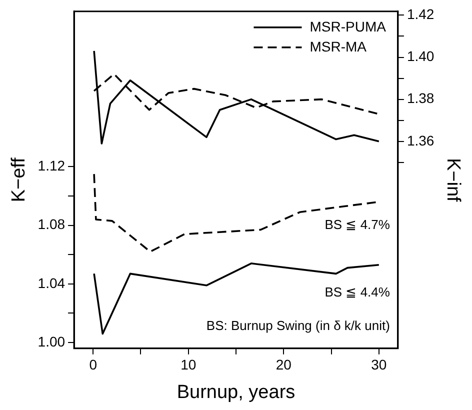  What do you see at coordinates (420, 140) in the screenshot?
I see `y2-tick-label: 1.36` at bounding box center [420, 140].